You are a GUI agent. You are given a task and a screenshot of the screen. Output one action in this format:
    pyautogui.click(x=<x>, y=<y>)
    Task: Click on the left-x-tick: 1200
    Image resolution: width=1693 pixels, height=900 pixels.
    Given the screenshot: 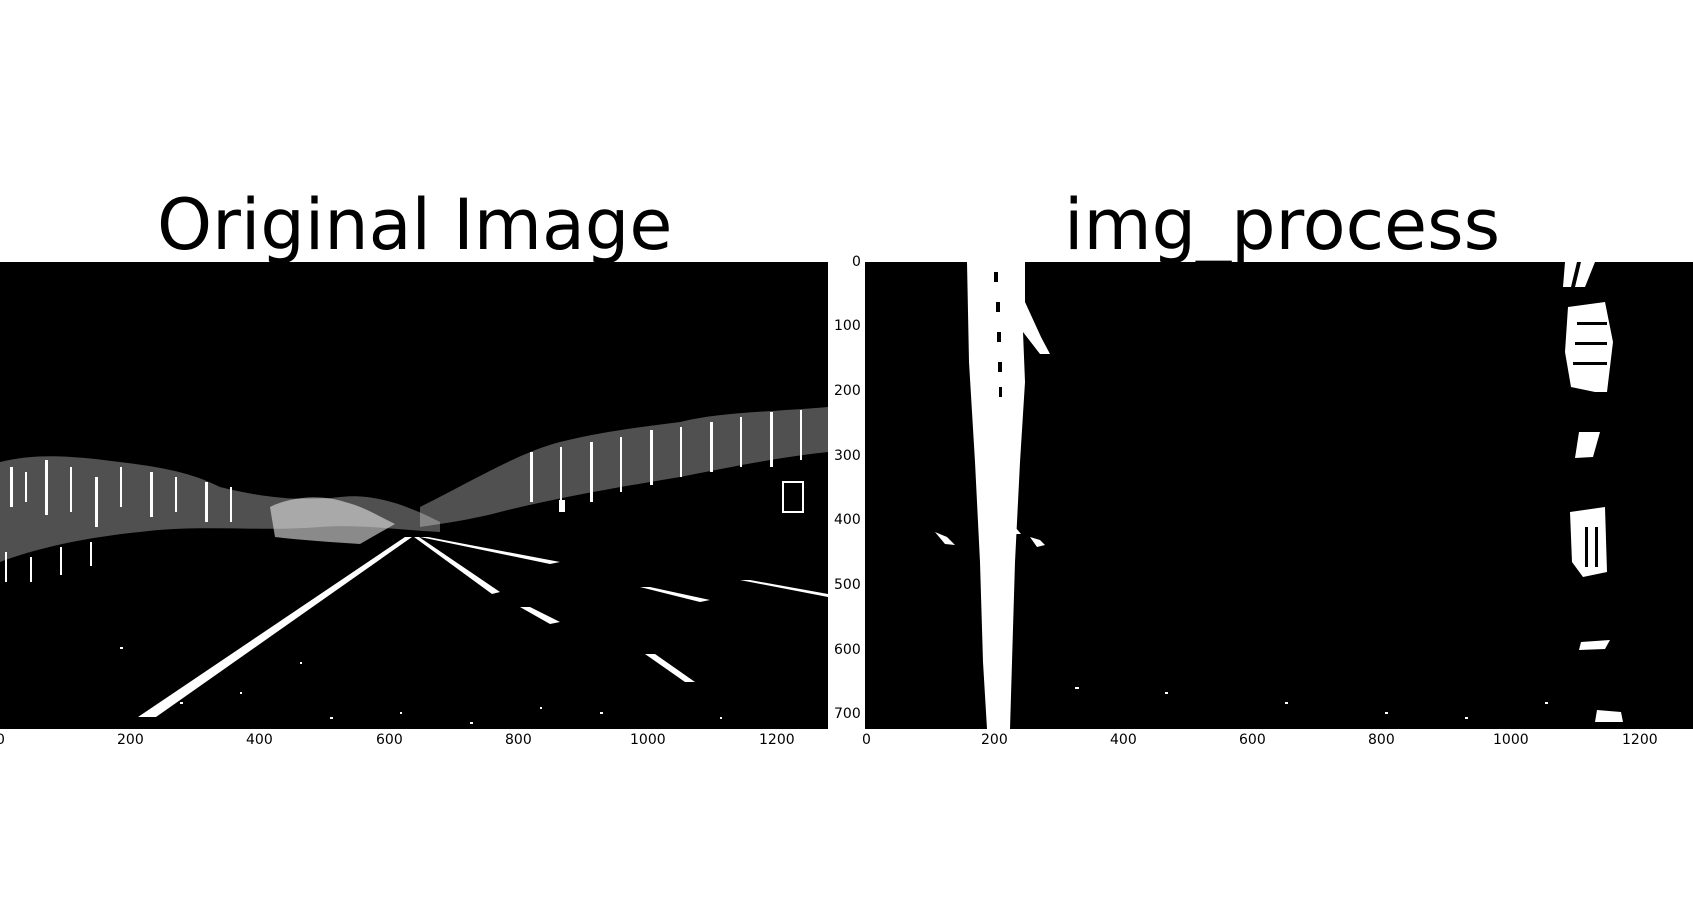 What is the action you would take?
    pyautogui.click(x=777, y=740)
    